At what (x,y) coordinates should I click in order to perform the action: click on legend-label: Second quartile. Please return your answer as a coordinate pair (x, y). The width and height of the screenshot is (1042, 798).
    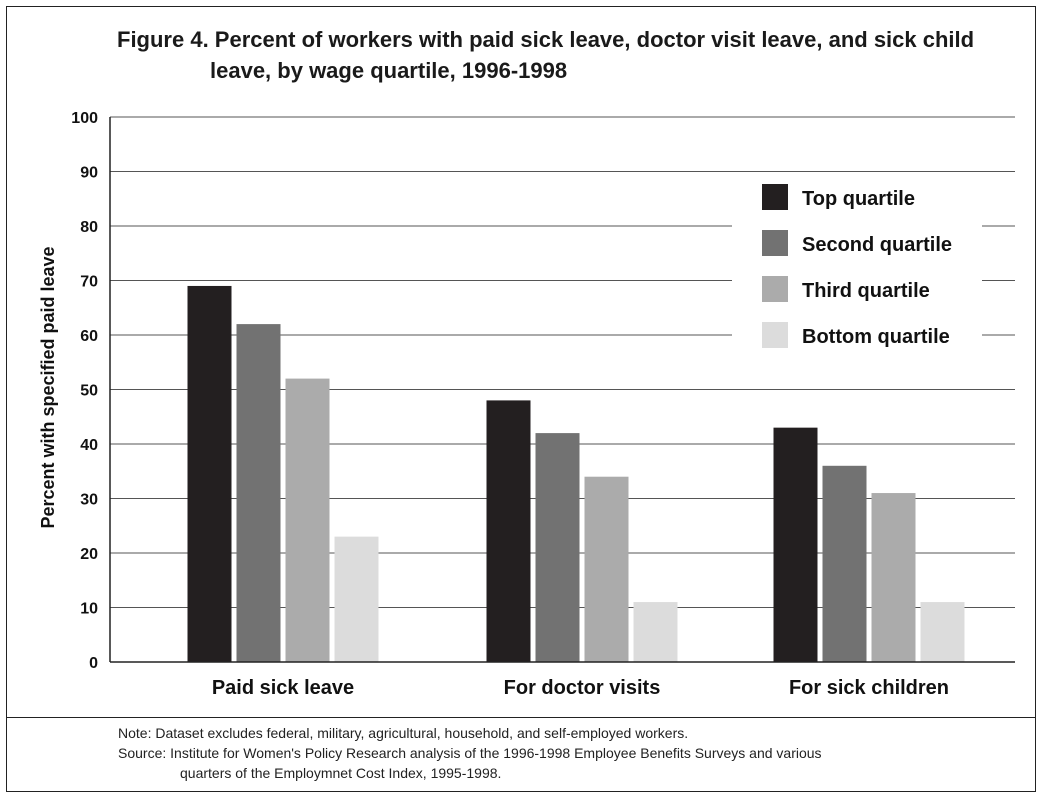
    Looking at the image, I should click on (877, 245).